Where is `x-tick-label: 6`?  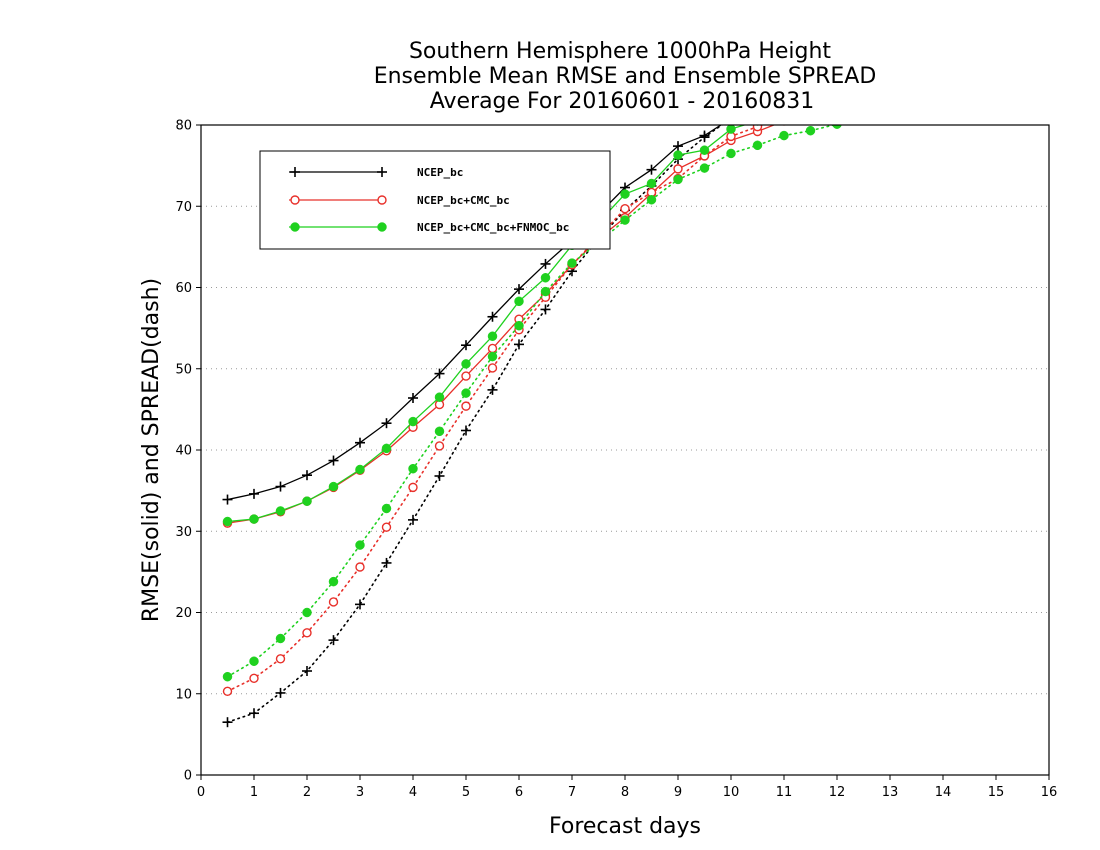 x-tick-label: 6 is located at coordinates (519, 792).